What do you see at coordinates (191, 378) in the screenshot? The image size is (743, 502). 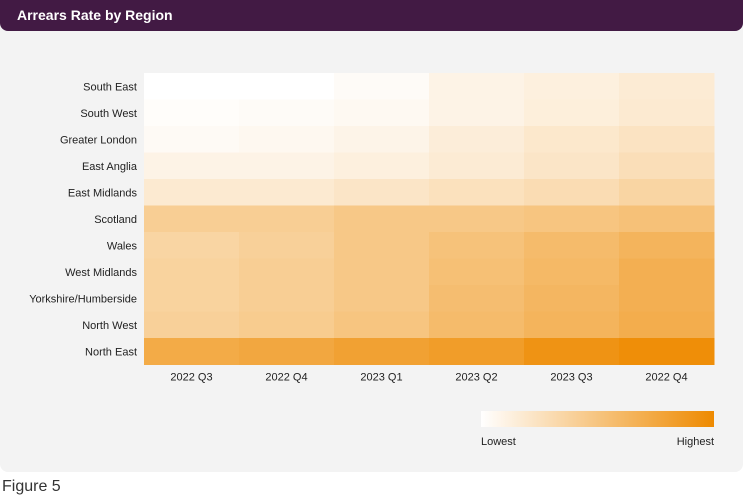 I see `x-tick-label: 2022 Q3` at bounding box center [191, 378].